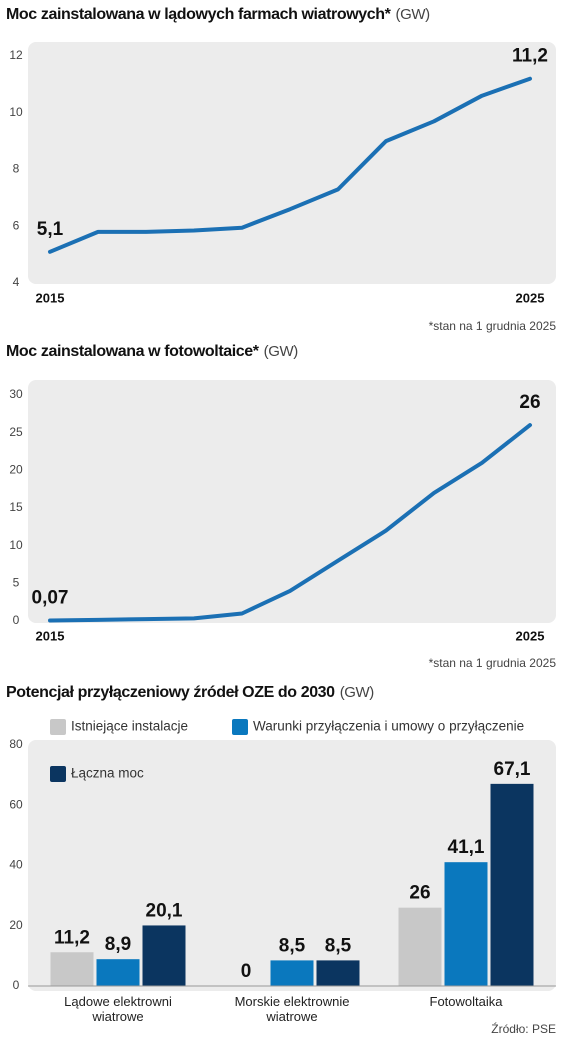 The width and height of the screenshot is (564, 1044). I want to click on category-label-box: Morskie elektrownie wiatrowe, so click(292, 1009).